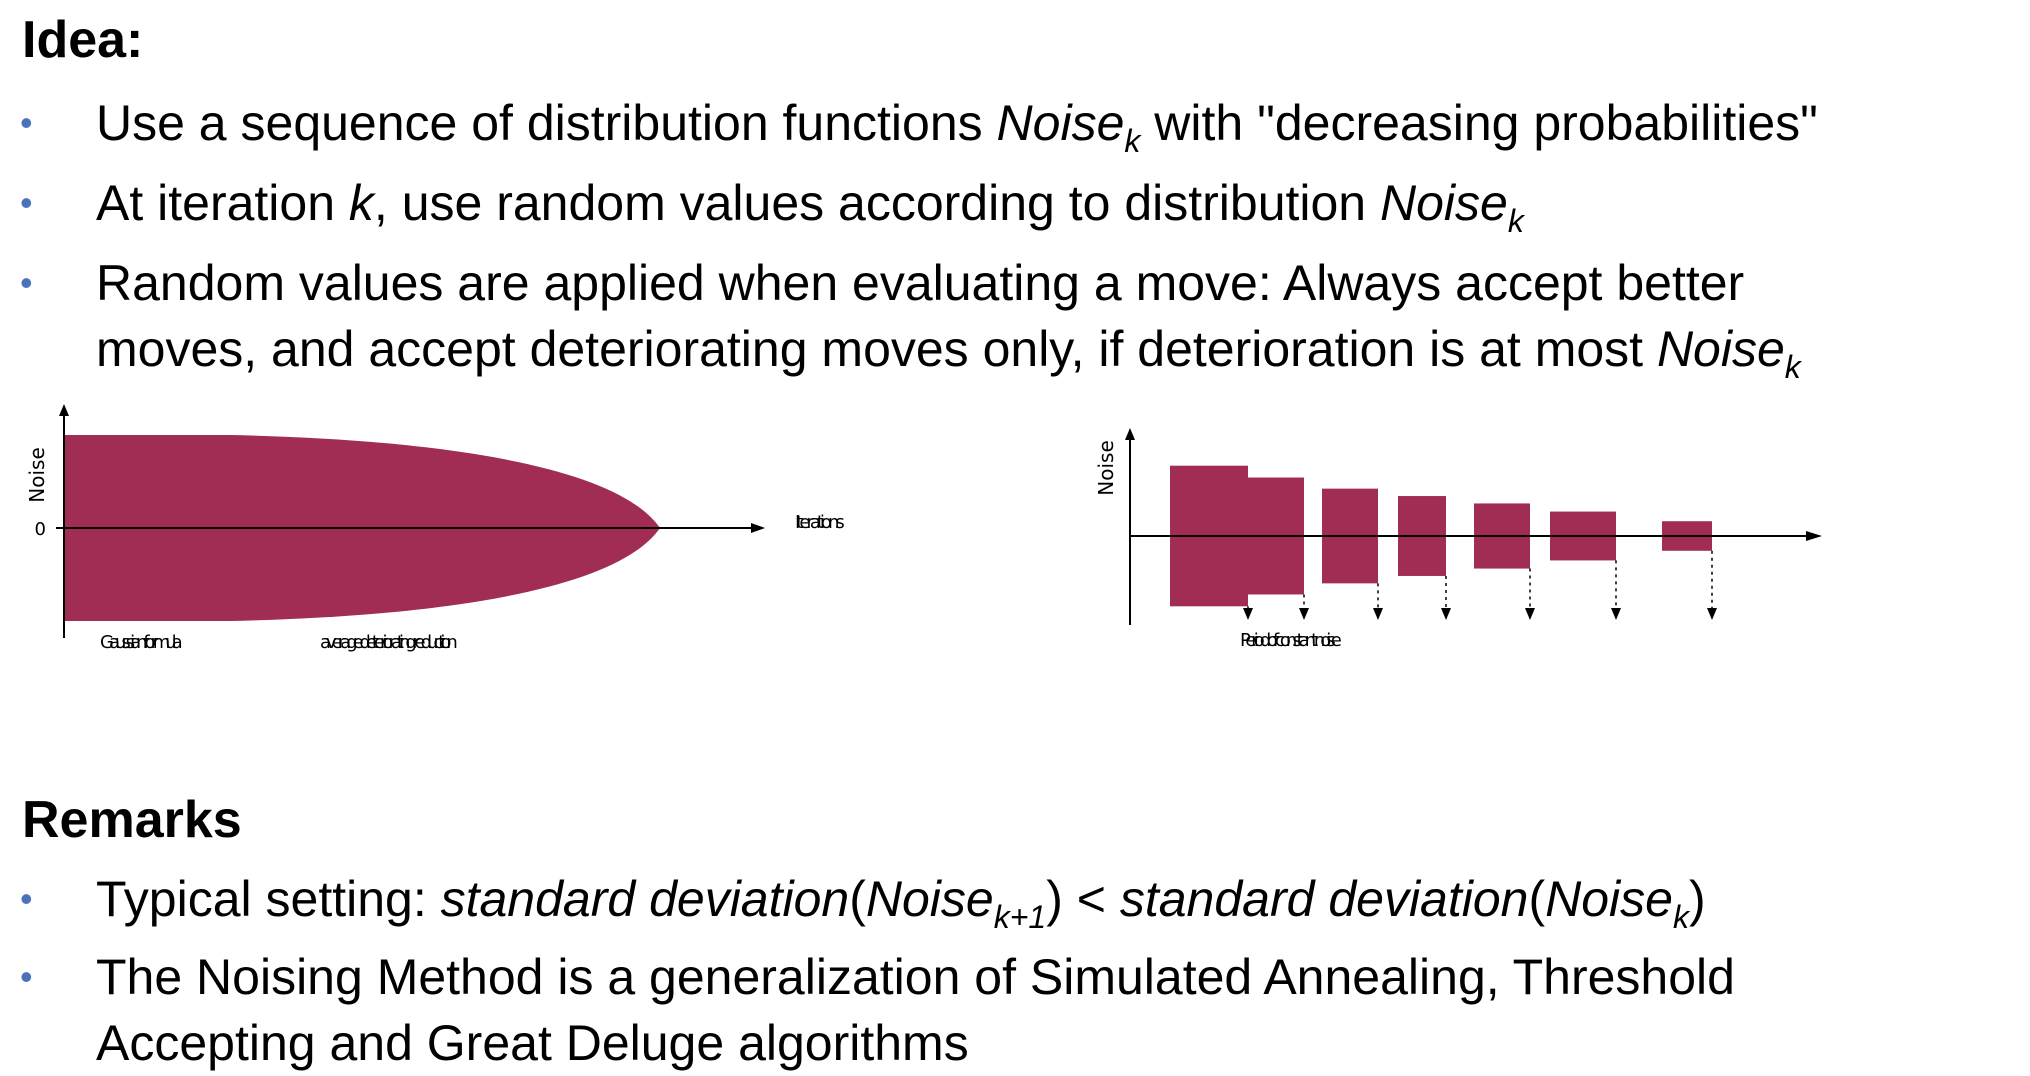  I want to click on stepwise-noise-figure: Noise Period of constant noise, so click(1458, 539).